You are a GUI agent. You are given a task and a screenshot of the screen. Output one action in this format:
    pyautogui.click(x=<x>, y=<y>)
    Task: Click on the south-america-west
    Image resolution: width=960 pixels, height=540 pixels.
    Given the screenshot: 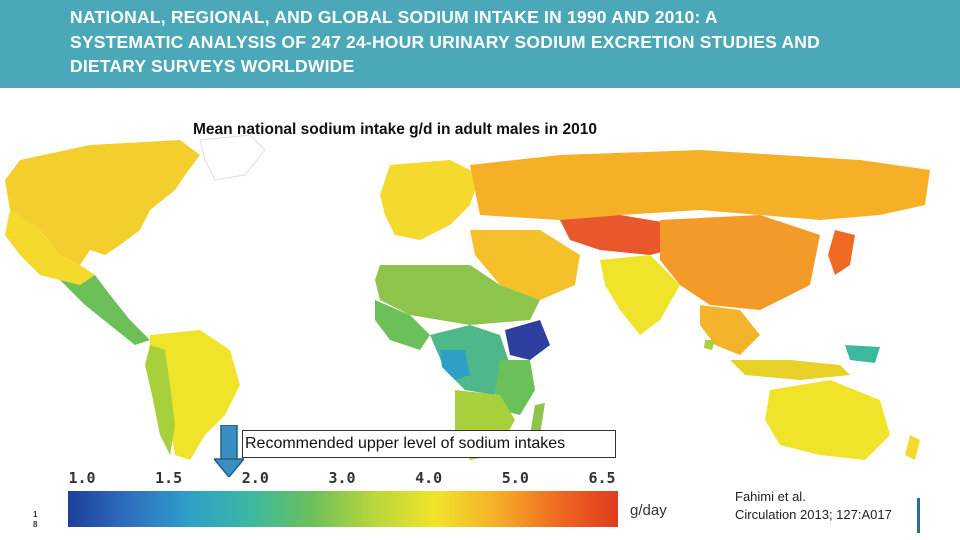 What is the action you would take?
    pyautogui.click(x=160, y=400)
    